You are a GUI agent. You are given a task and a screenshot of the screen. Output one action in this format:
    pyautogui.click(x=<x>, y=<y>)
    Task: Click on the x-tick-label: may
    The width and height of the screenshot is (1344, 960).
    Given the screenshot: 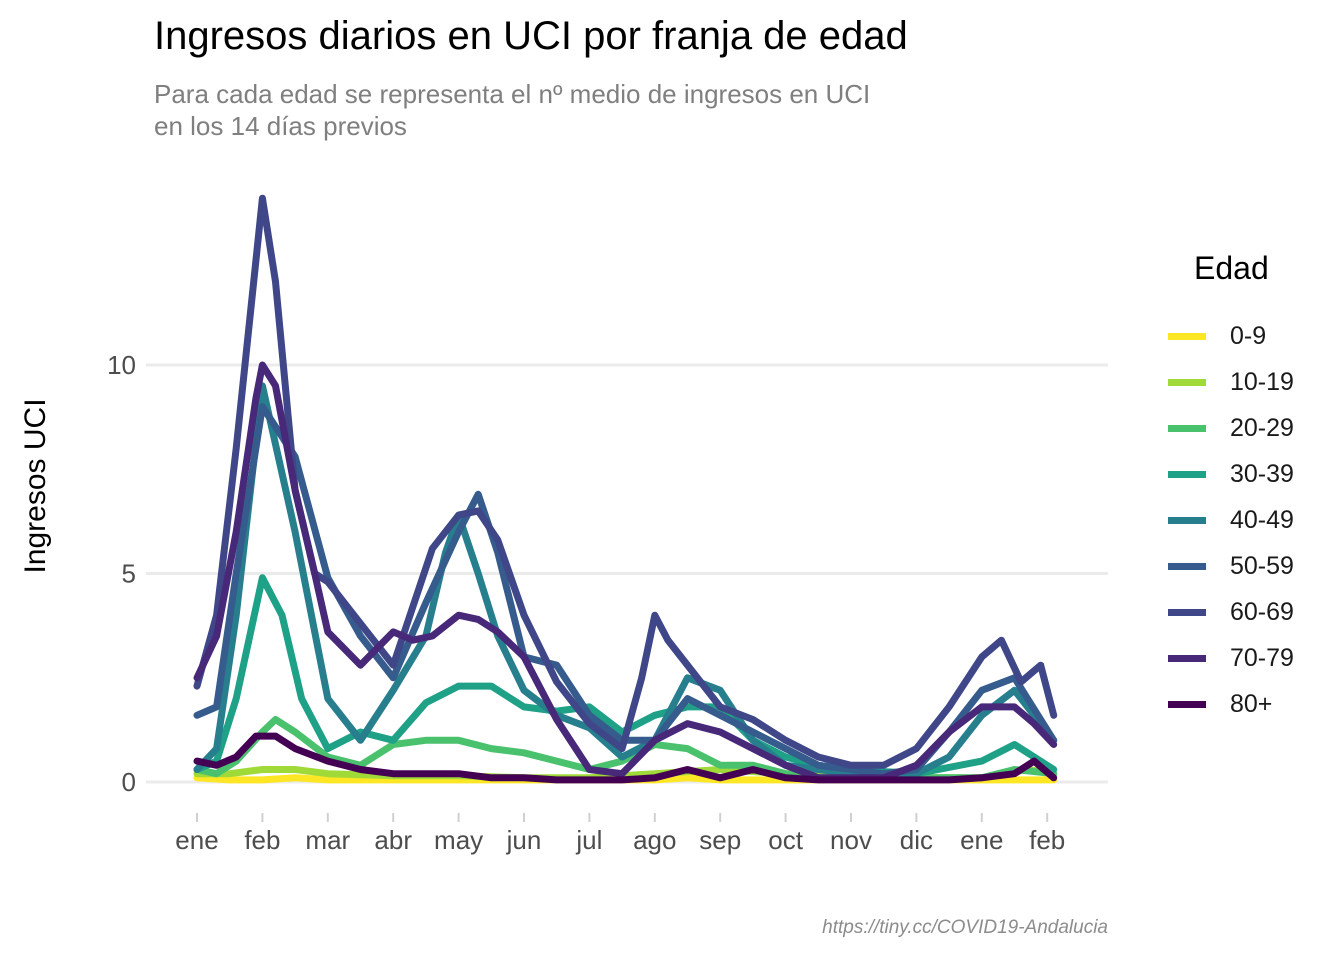 What is the action you would take?
    pyautogui.click(x=458, y=840)
    